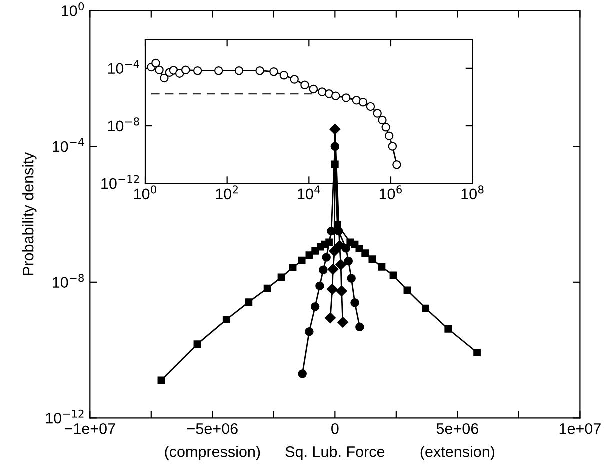 The width and height of the screenshot is (605, 472). What do you see at coordinates (90, 428) in the screenshot?
I see `x-tick-label: −1e+07` at bounding box center [90, 428].